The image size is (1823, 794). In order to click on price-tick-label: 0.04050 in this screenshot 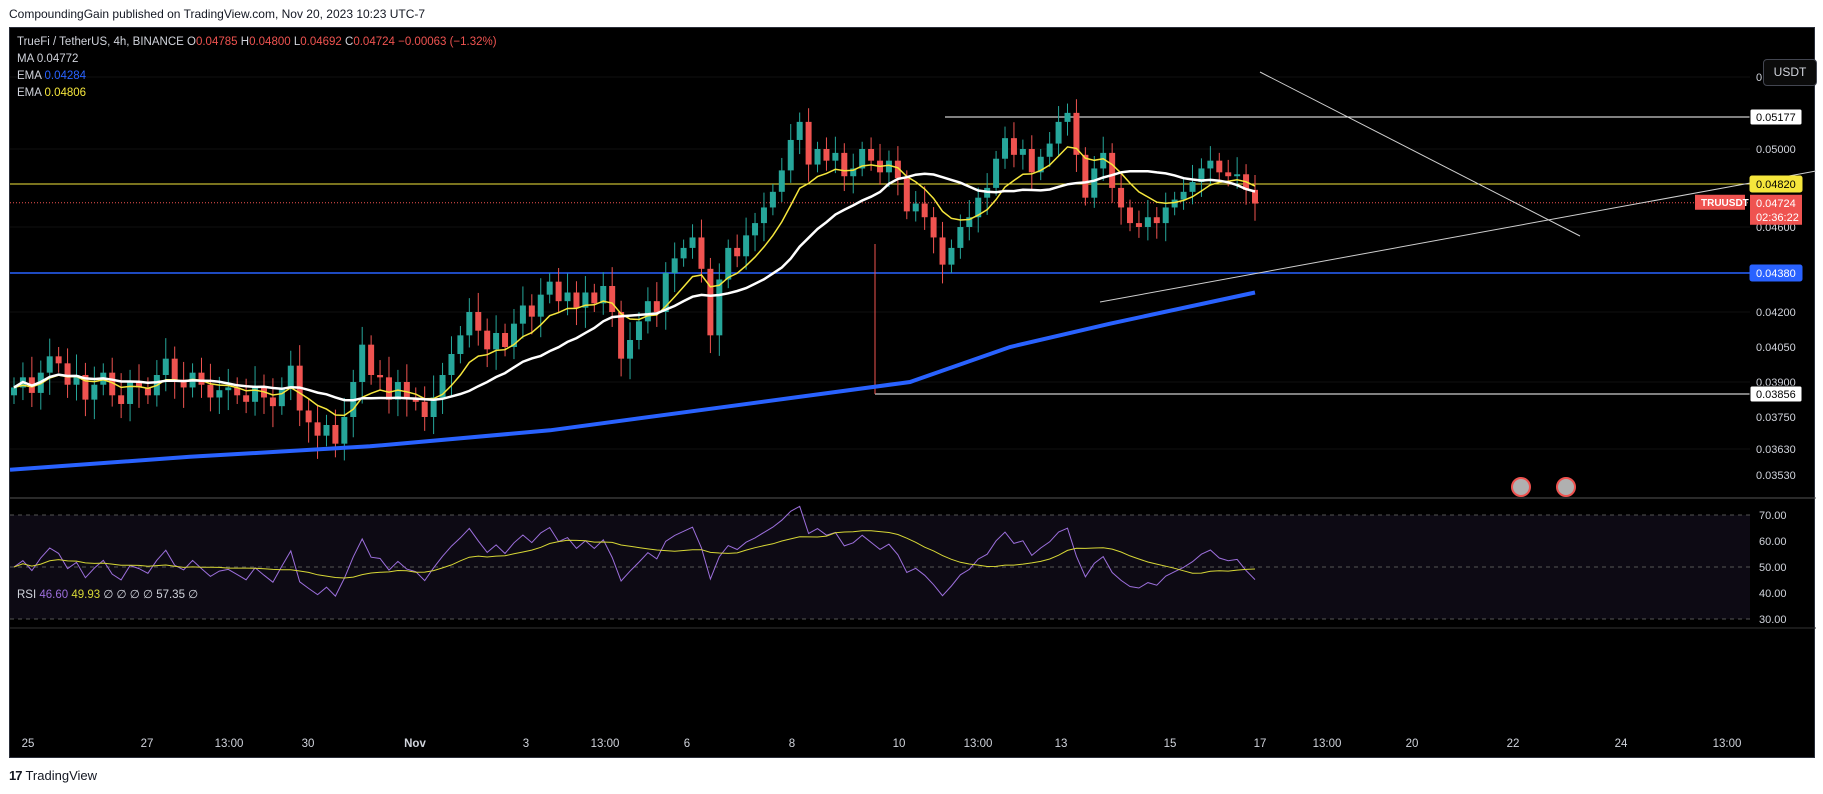, I will do `click(1776, 348)`.